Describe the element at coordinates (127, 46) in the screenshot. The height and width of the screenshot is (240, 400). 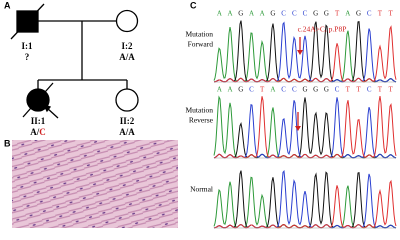
I see `individual-id: I:2` at that location.